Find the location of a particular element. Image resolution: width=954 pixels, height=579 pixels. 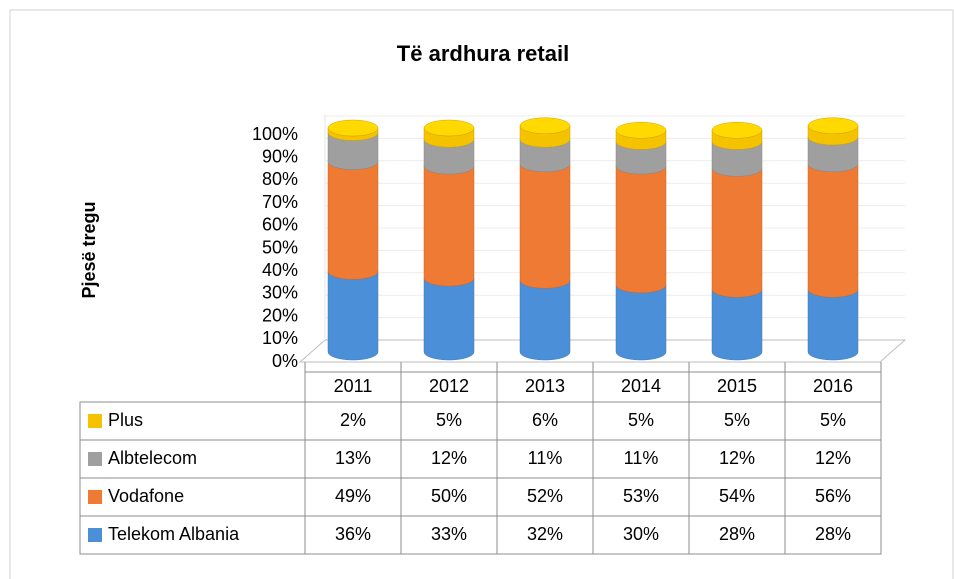

table-value: 56% is located at coordinates (833, 496).